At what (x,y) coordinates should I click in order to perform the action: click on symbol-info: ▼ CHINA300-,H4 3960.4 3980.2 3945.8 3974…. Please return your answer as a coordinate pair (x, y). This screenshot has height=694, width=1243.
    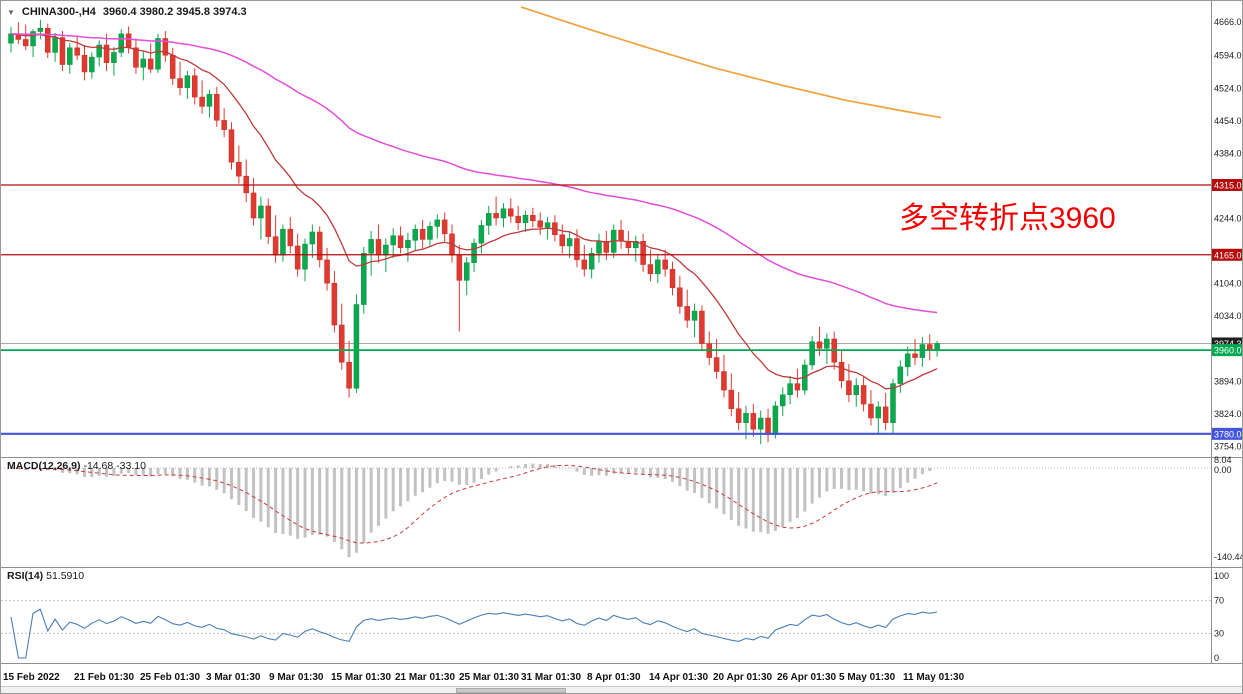
    Looking at the image, I should click on (127, 12).